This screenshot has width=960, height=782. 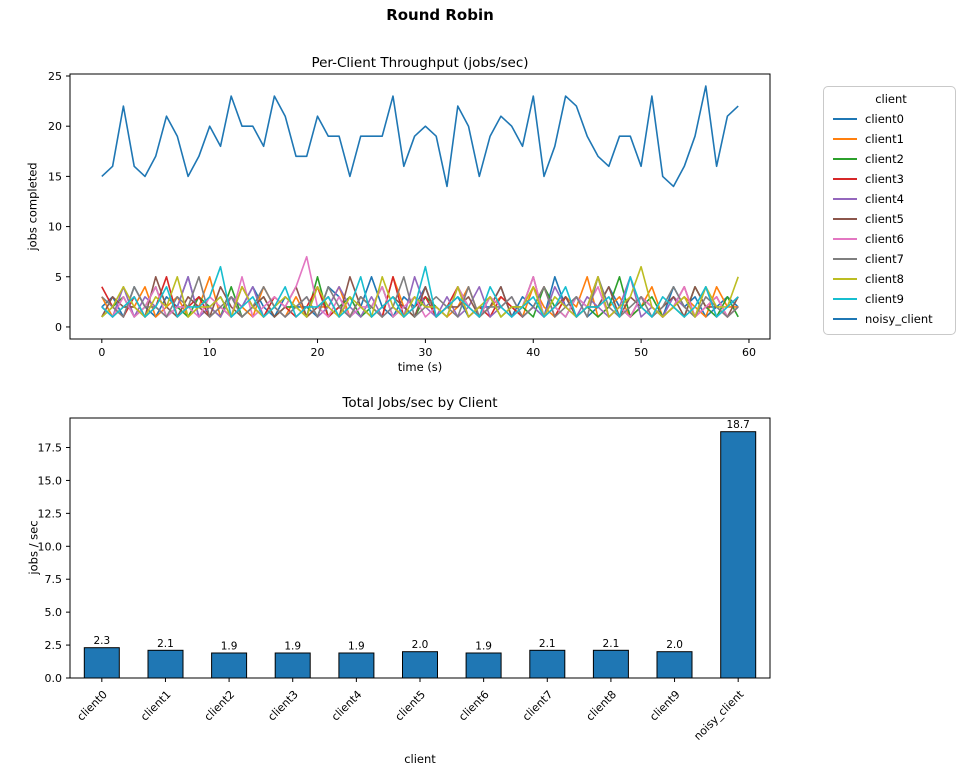 I want to click on legend-item-label: client0, so click(x=884, y=119).